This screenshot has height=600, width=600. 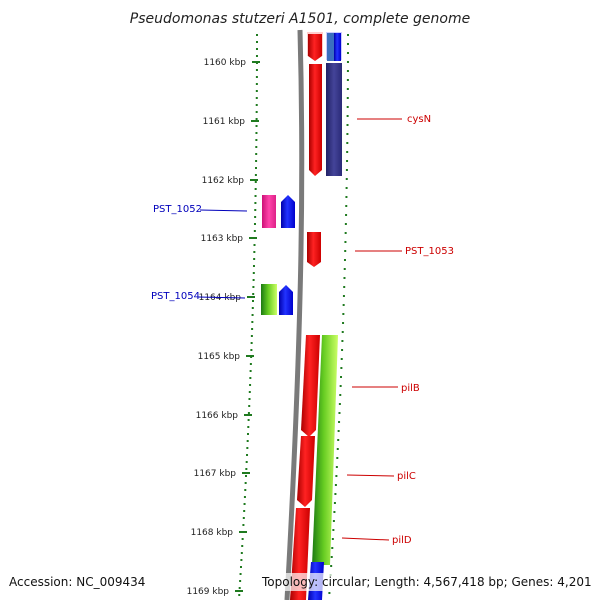 I want to click on gene-label-pst1052: PST_1052, so click(x=177, y=209).